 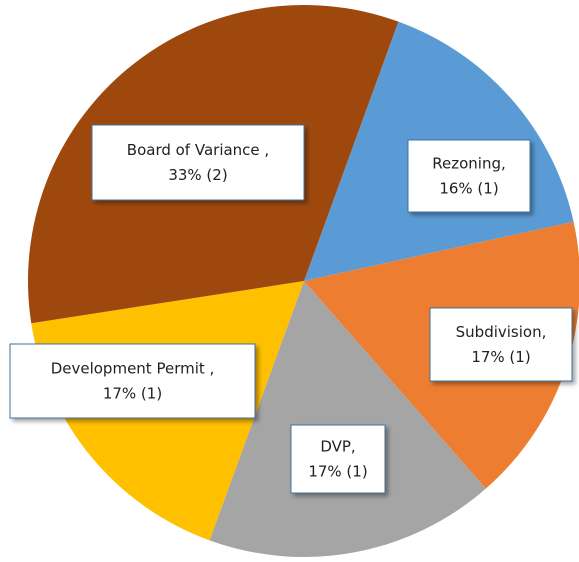 I want to click on category-label: Board of Variance ,, so click(x=198, y=150).